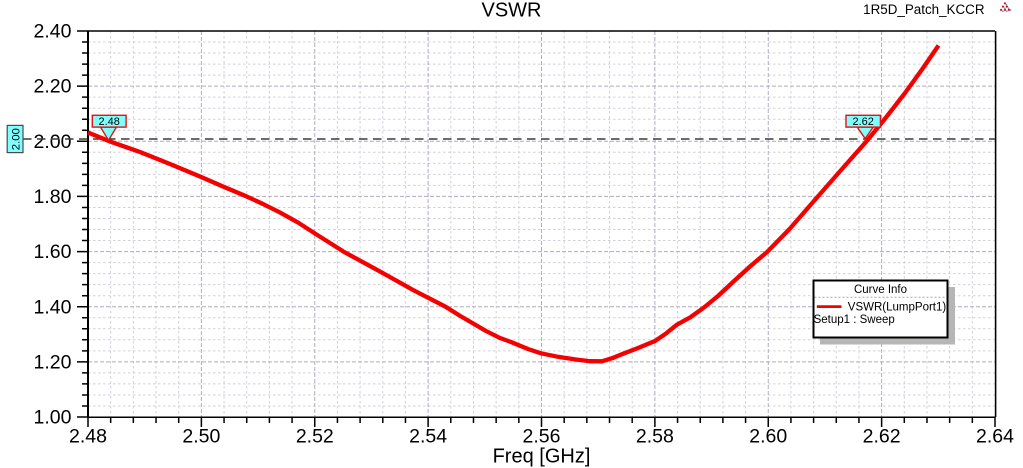 Image resolution: width=1023 pixels, height=468 pixels. Describe the element at coordinates (315, 437) in the screenshot. I see `svg-text: 2.52` at that location.